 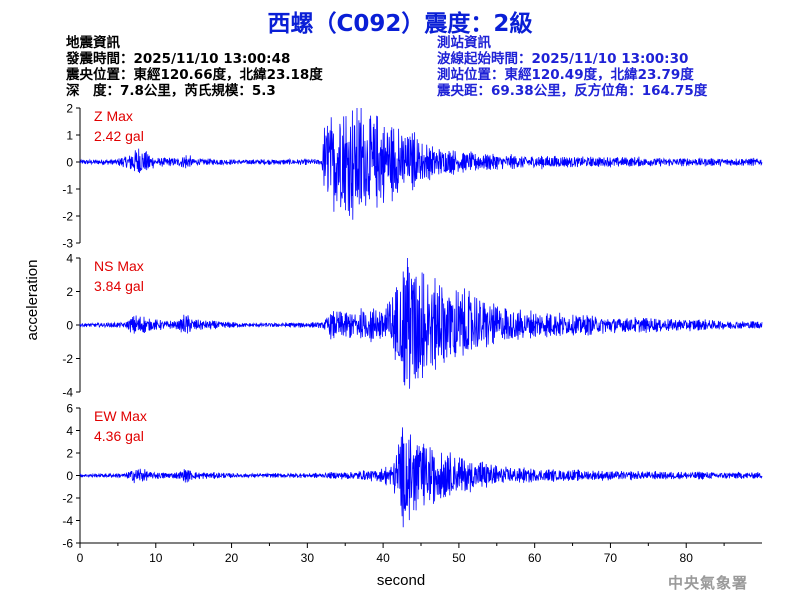 I want to click on y-tick-label-ew: -4, so click(x=67, y=521).